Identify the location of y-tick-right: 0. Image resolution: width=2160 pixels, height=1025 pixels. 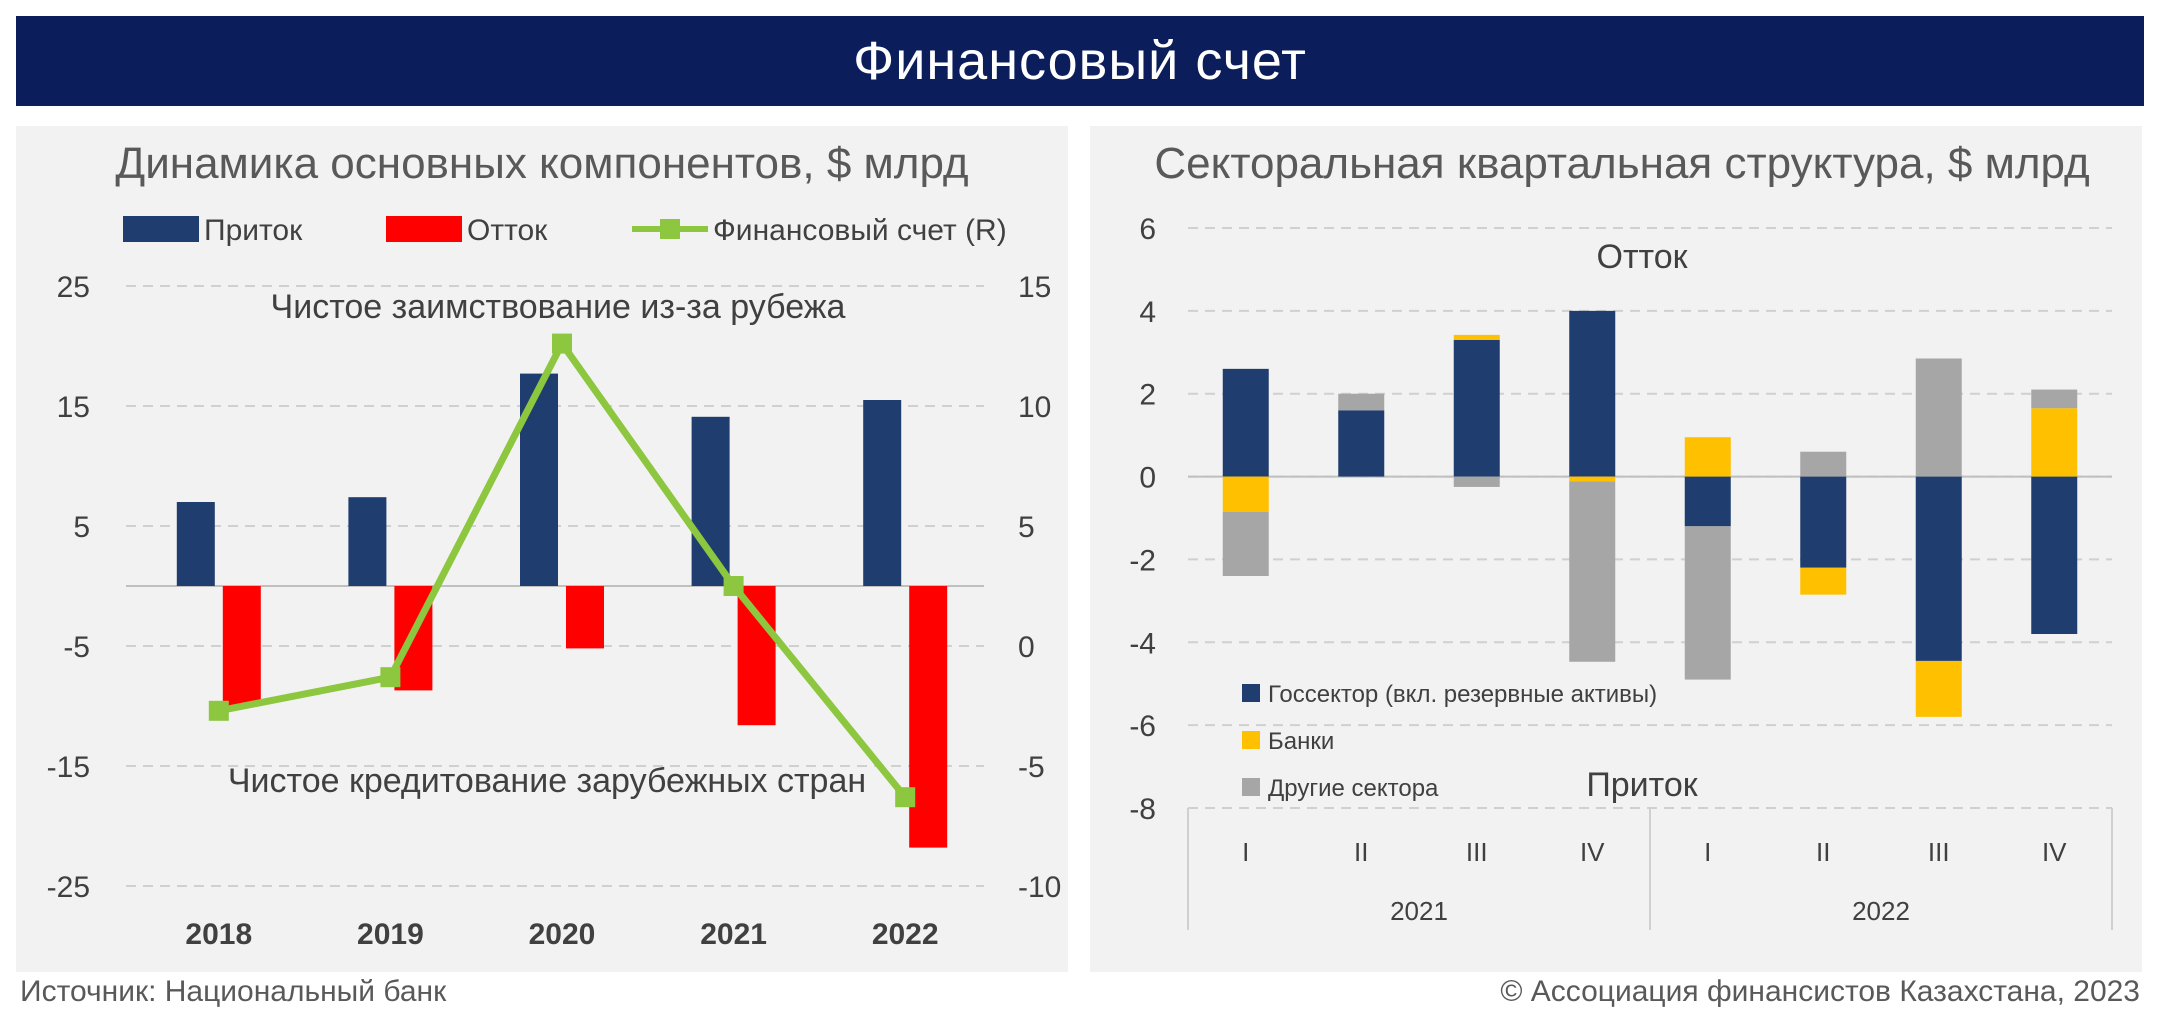
(1026, 647).